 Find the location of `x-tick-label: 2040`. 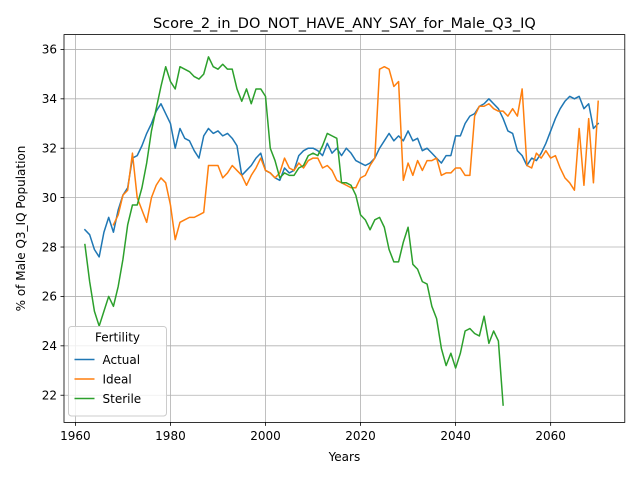

x-tick-label: 2040 is located at coordinates (455, 436).